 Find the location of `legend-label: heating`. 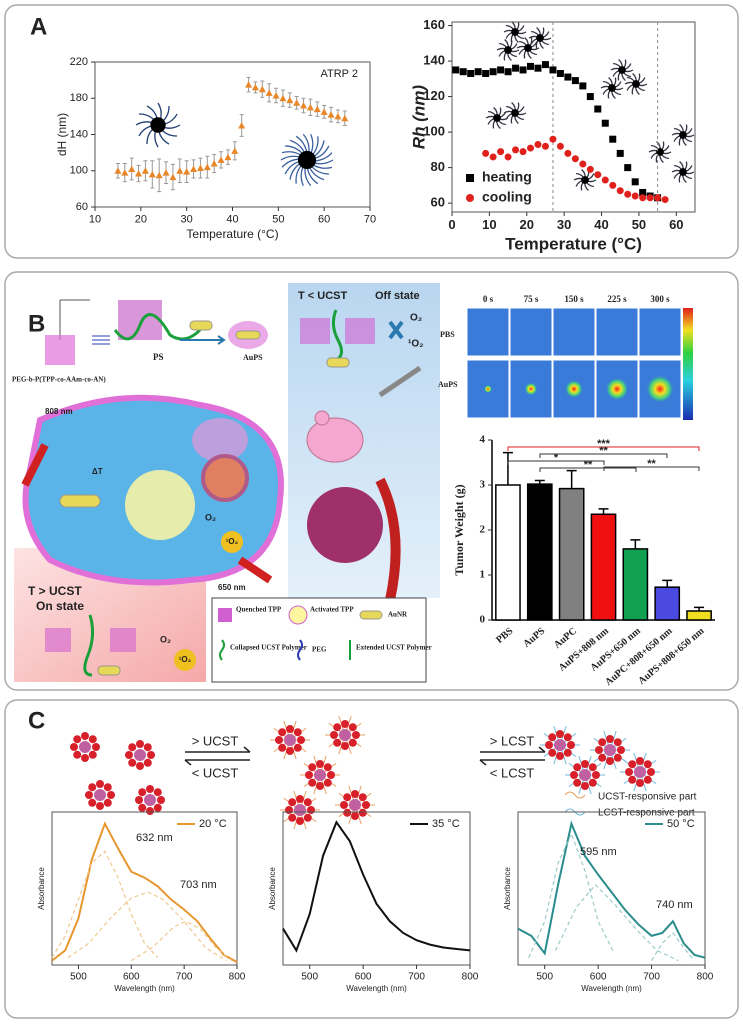

legend-label: heating is located at coordinates (507, 177).